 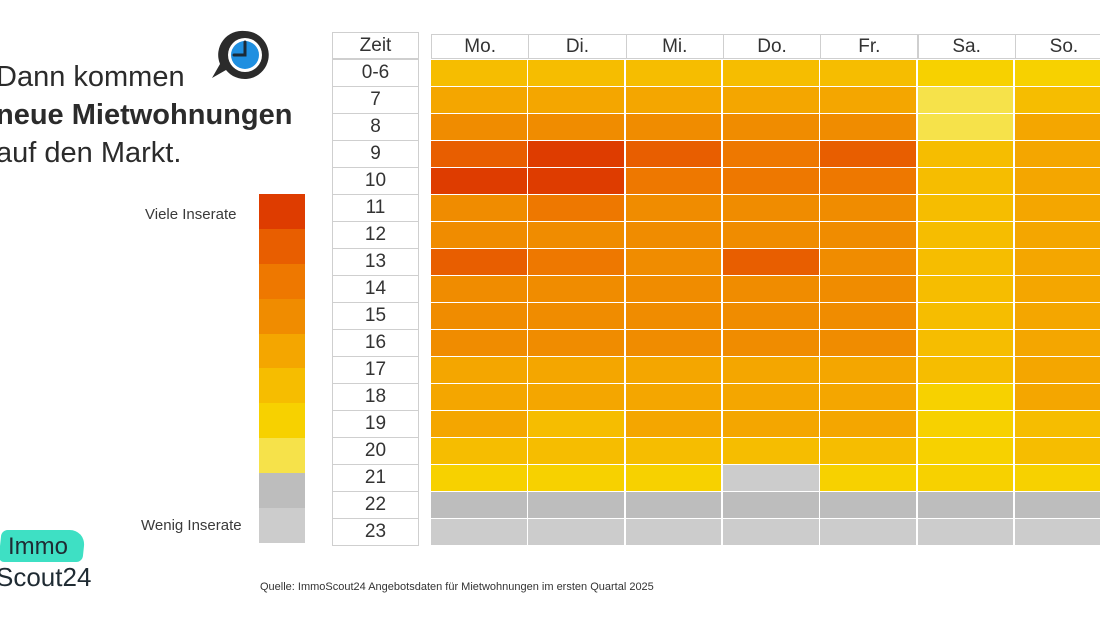 I want to click on row-label: 8, so click(x=375, y=127).